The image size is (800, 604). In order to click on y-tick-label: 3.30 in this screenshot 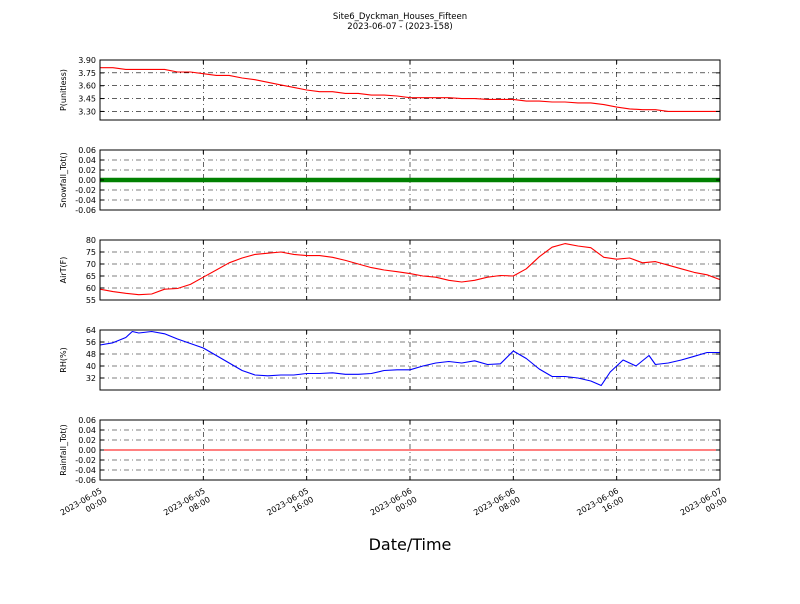, I will do `click(87, 111)`.